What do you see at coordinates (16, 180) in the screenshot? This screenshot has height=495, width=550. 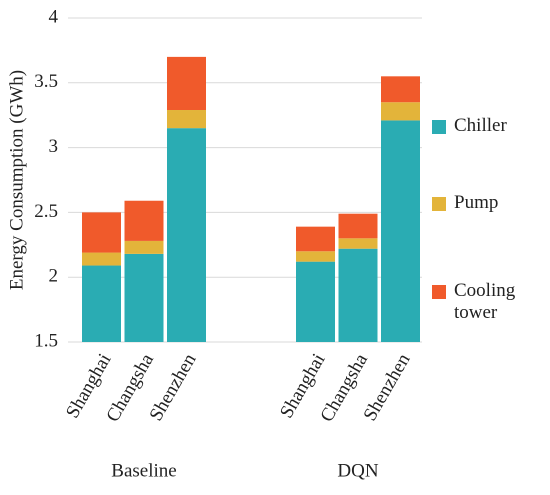 I see `y-axis-label: Energy Consumption (GWh)` at bounding box center [16, 180].